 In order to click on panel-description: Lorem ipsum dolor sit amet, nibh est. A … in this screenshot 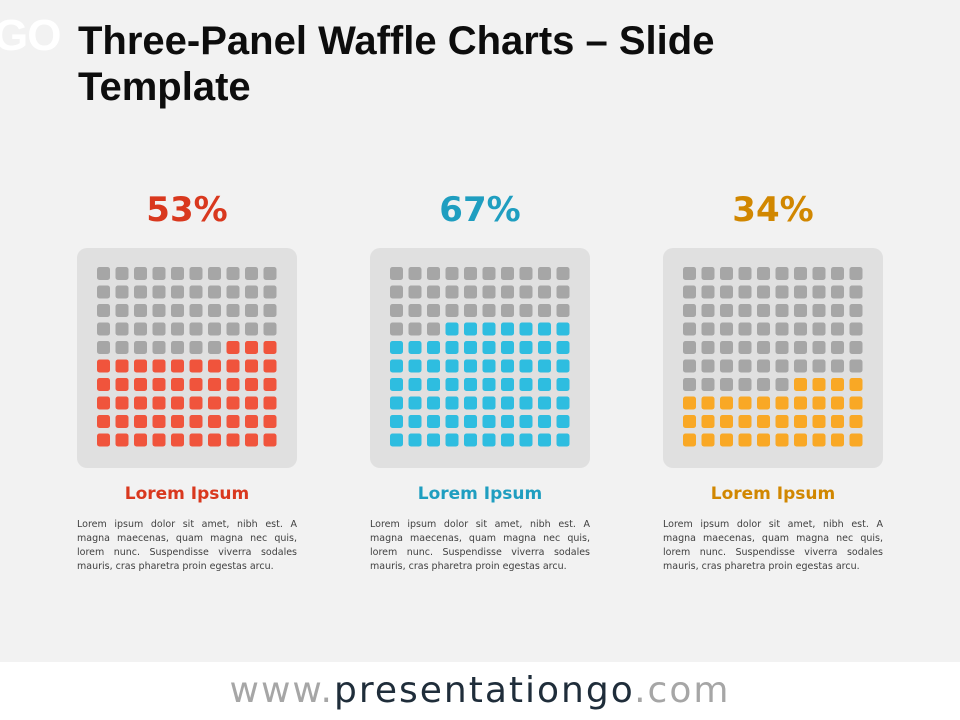, I will do `click(773, 545)`.